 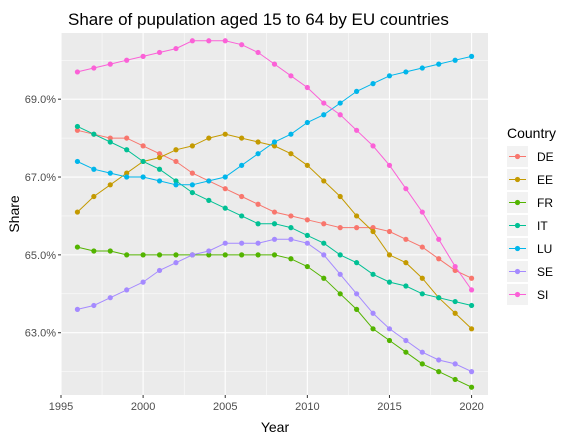 What do you see at coordinates (530, 156) in the screenshot?
I see `legend-item-de: DE` at bounding box center [530, 156].